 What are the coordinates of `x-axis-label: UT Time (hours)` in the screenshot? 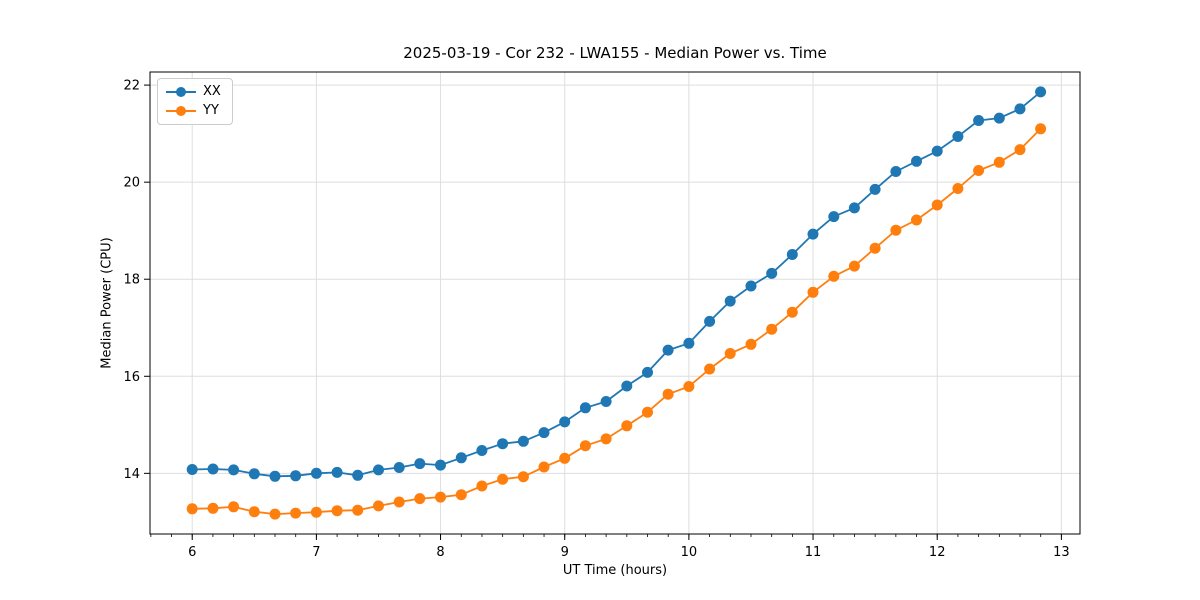 It's located at (615, 570).